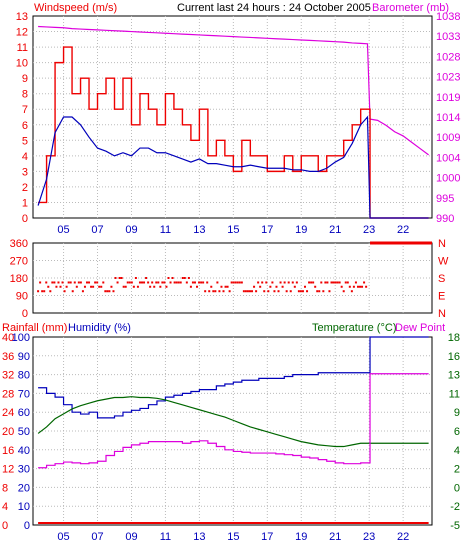 Image resolution: width=466 pixels, height=559 pixels. I want to click on temperature-y-tick: 6, so click(457, 432).